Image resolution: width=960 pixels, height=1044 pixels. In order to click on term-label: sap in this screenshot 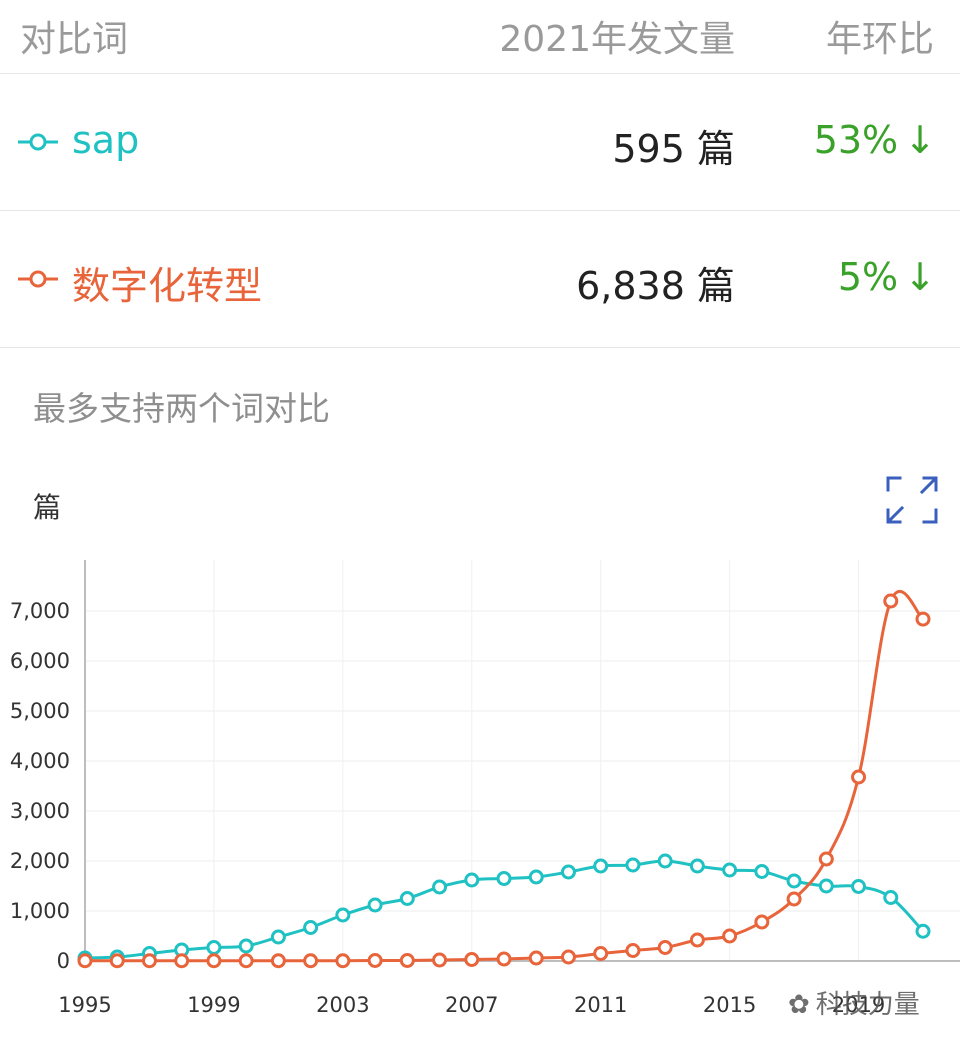, I will do `click(106, 140)`.